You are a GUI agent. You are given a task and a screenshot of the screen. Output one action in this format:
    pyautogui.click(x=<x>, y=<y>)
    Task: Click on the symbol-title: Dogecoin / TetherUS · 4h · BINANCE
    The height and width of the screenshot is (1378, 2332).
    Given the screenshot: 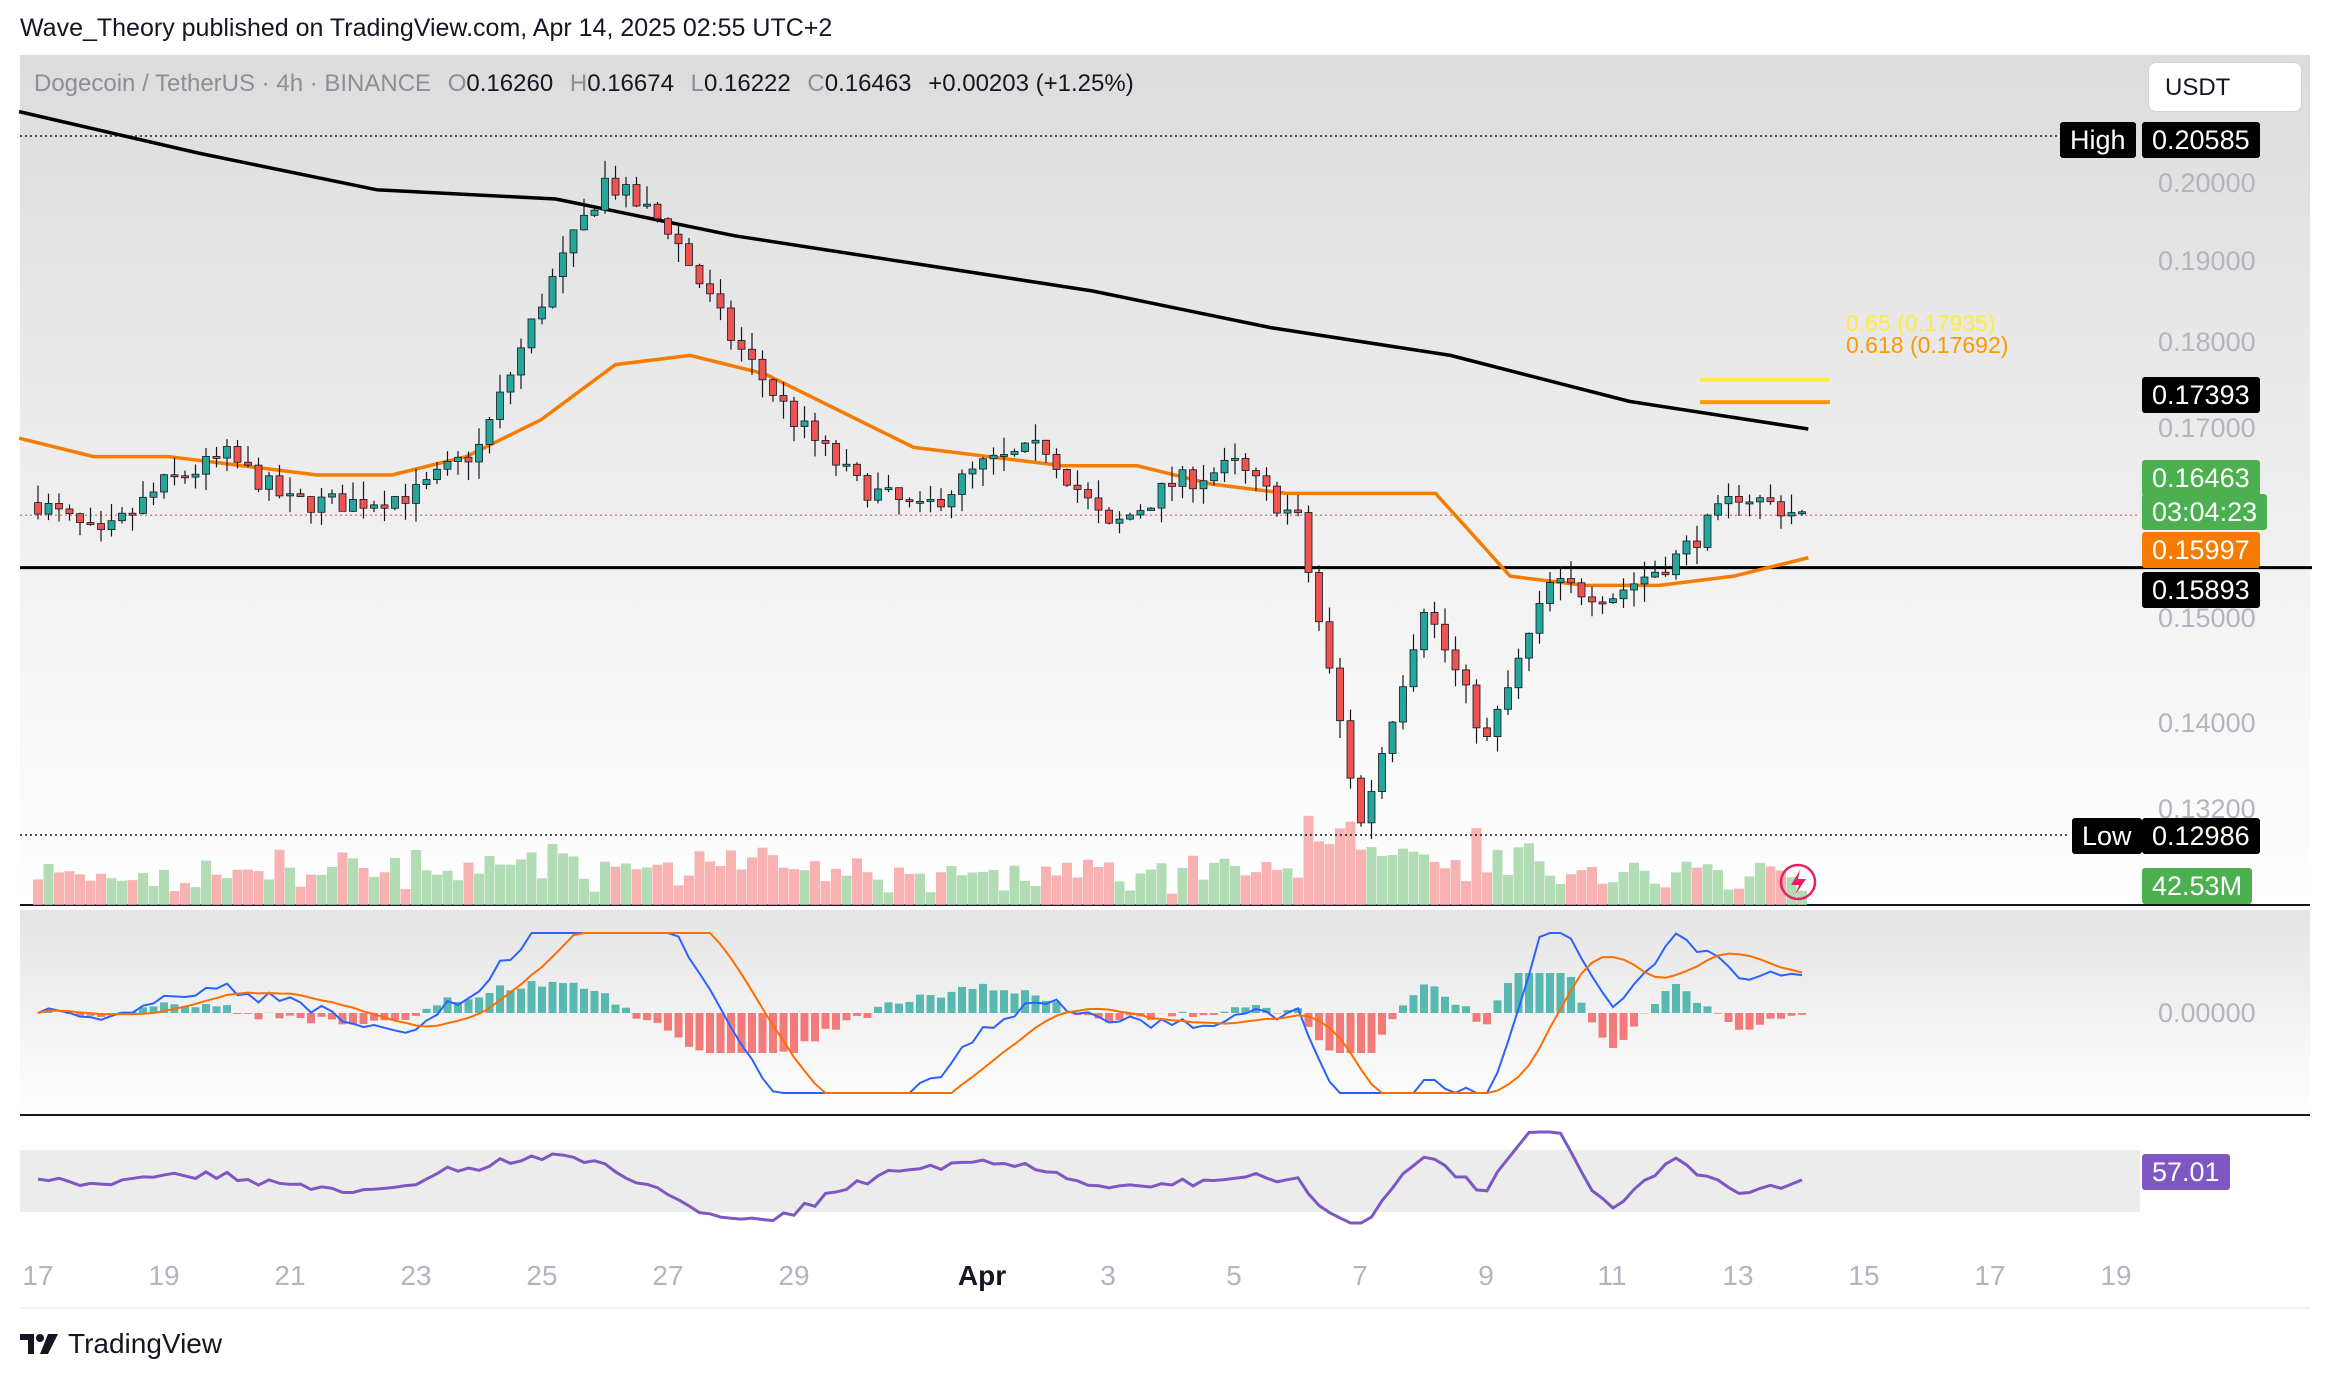 What is the action you would take?
    pyautogui.click(x=233, y=83)
    